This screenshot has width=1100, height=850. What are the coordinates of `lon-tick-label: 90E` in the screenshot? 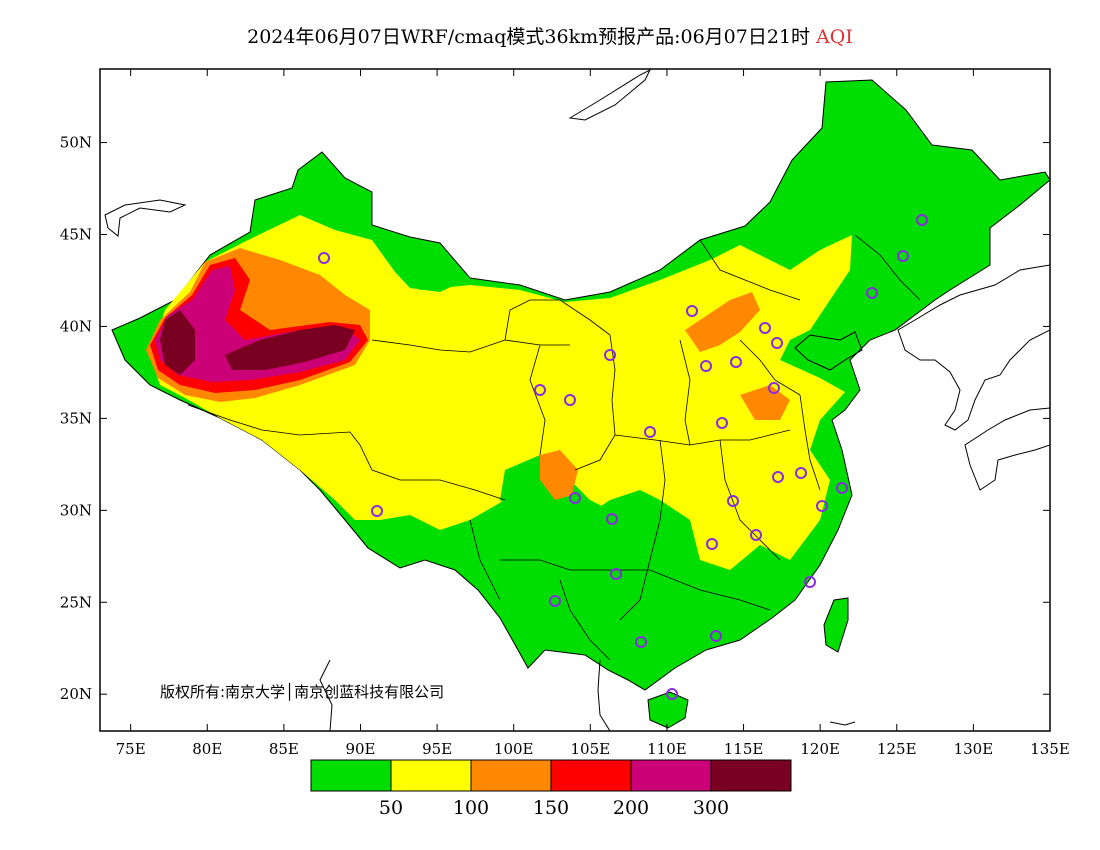 It's located at (360, 749).